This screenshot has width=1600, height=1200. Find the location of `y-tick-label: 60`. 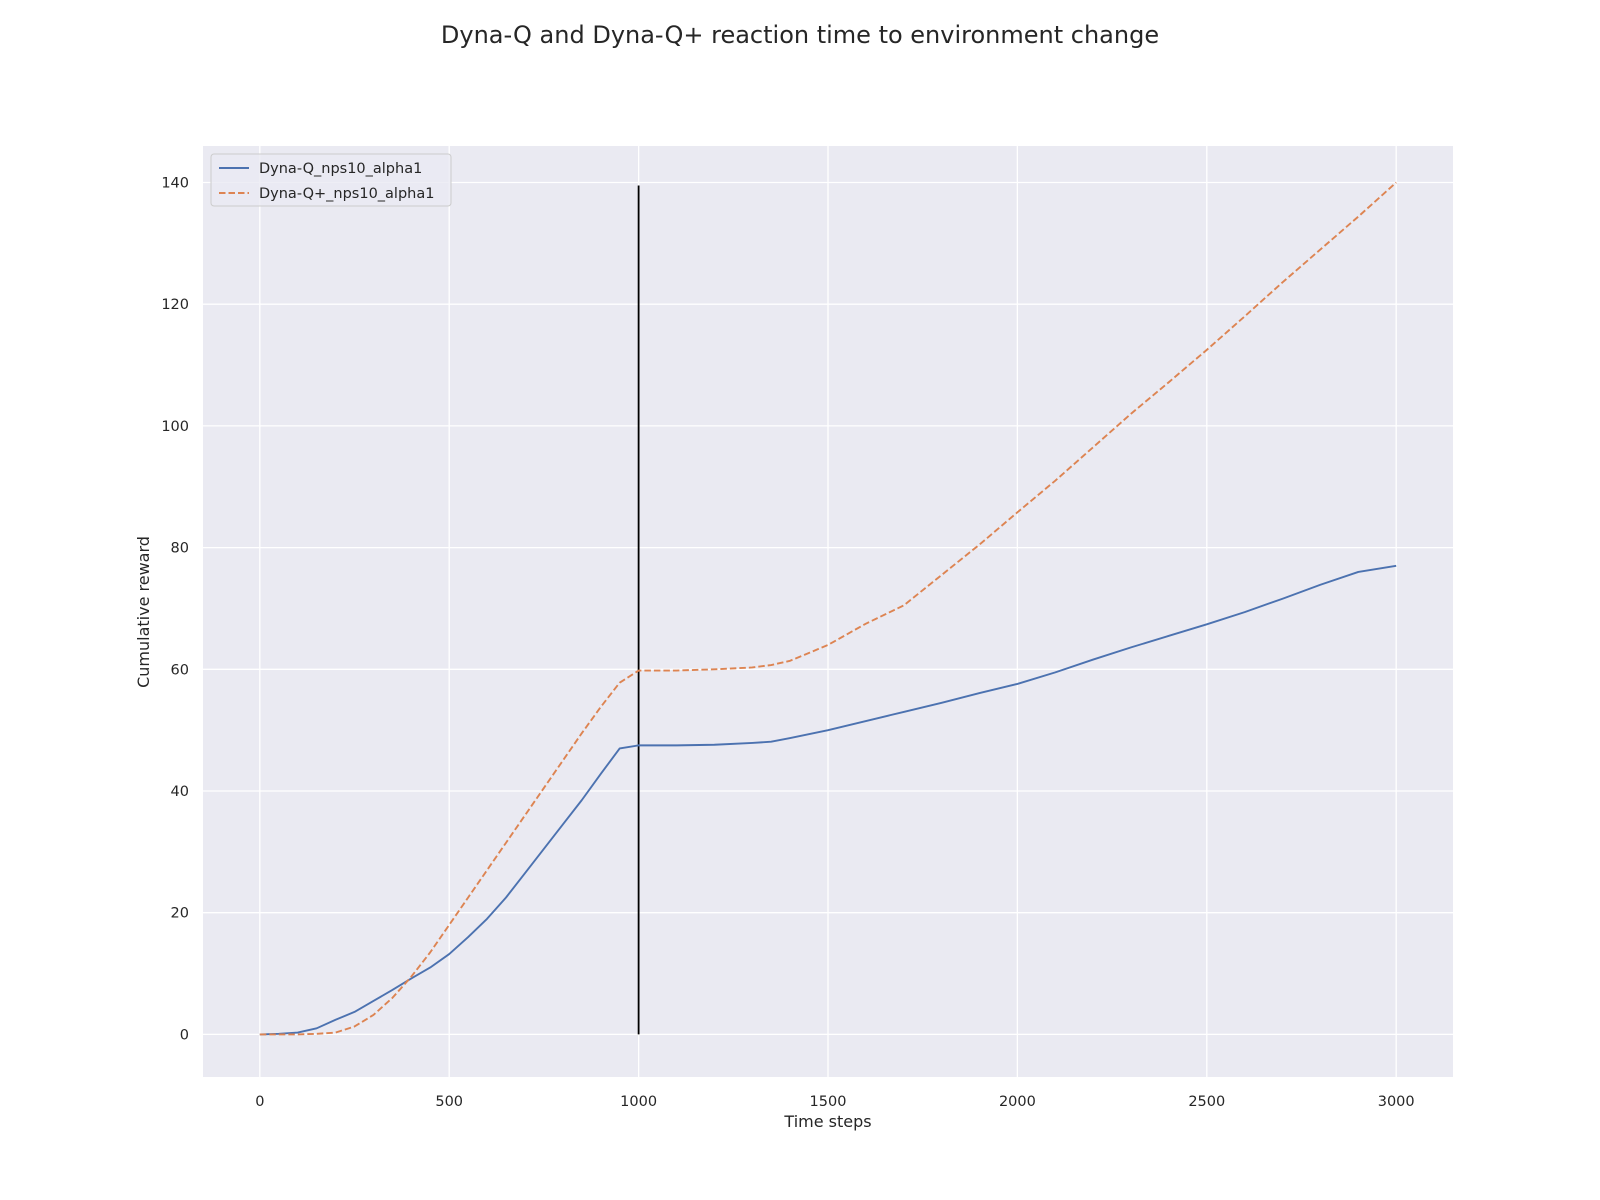

y-tick-label: 60 is located at coordinates (180, 670).